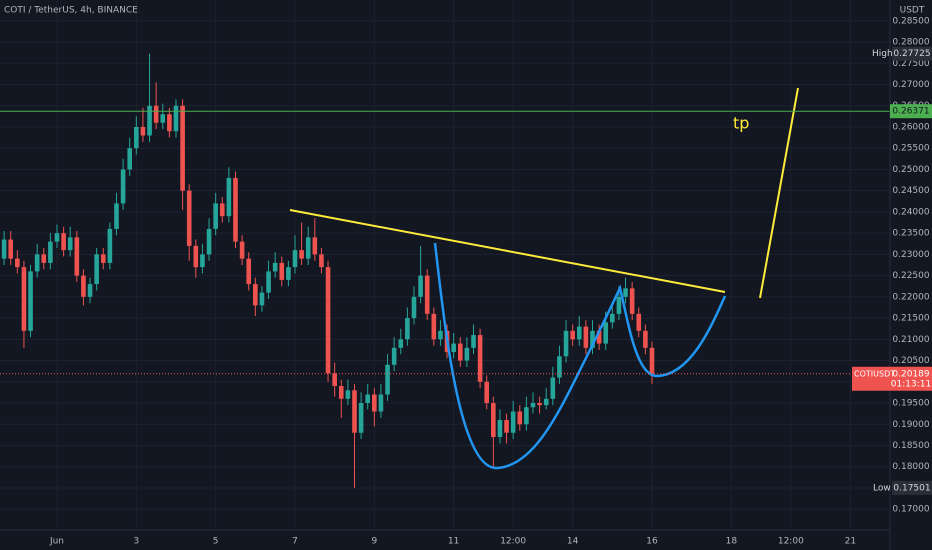 The image size is (932, 550). I want to click on x-tick-label: Jun, so click(56, 542).